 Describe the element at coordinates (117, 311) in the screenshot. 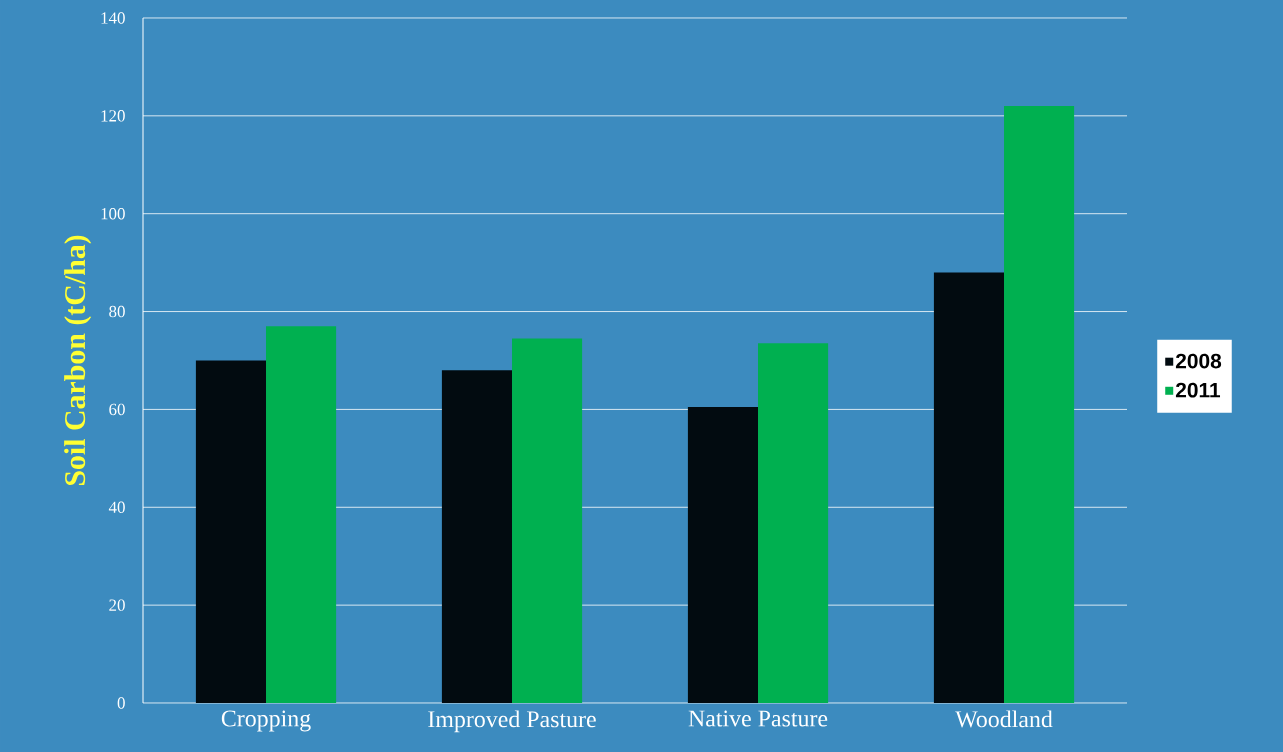

I see `y-tick-label: 80` at that location.